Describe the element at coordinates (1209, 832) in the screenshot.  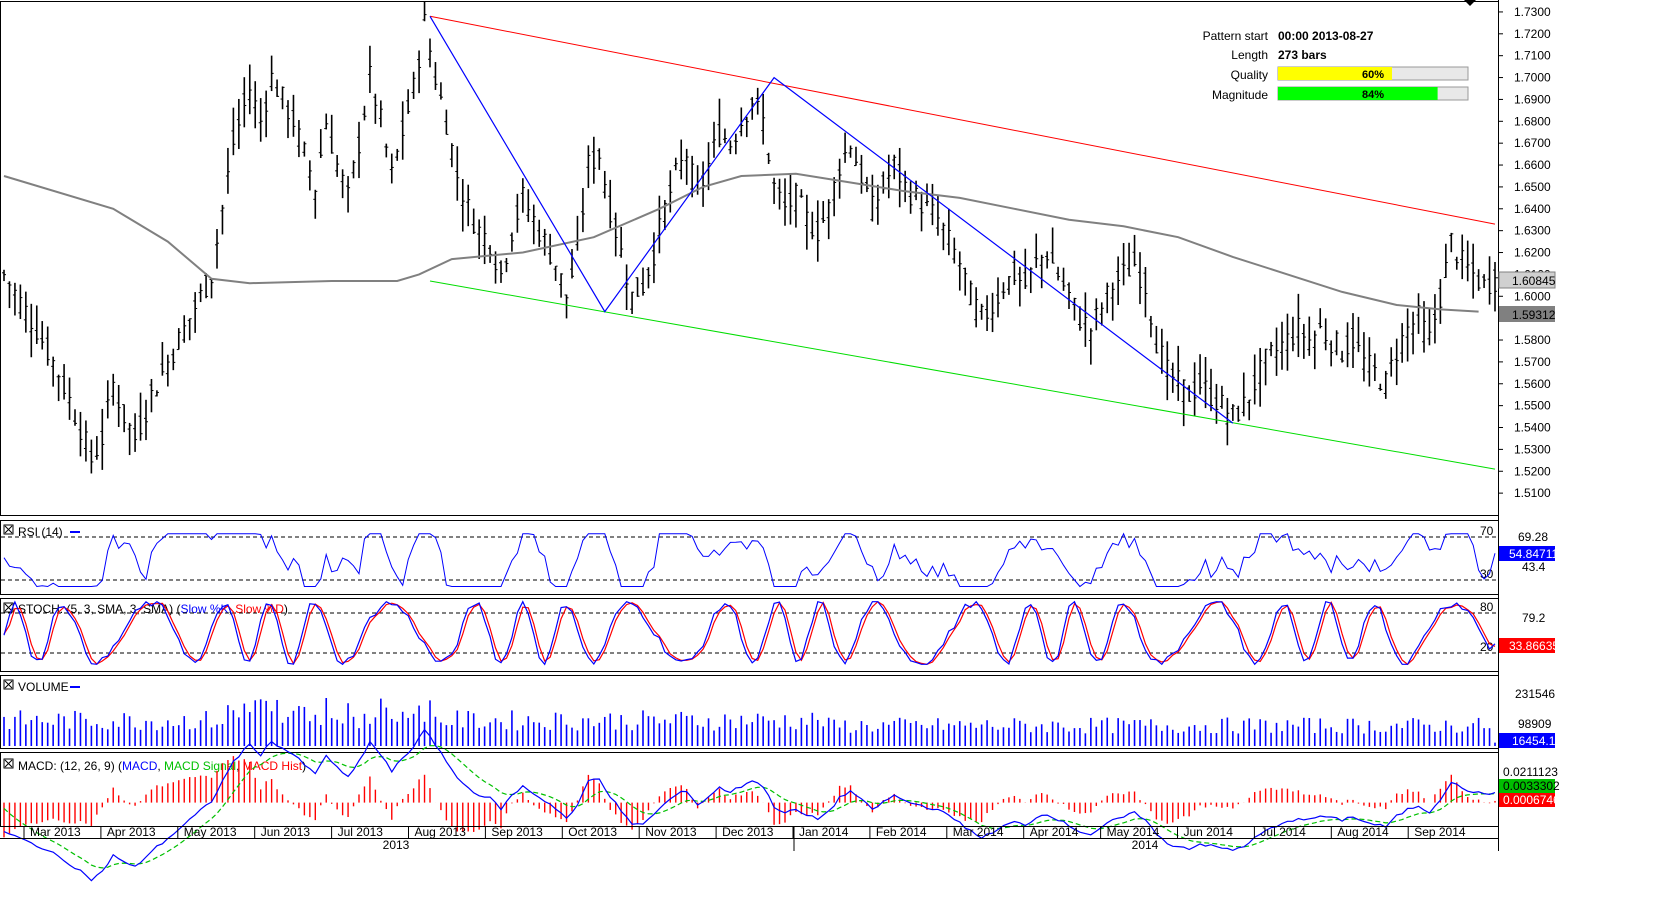
I see `month-label: Jun 2014` at that location.